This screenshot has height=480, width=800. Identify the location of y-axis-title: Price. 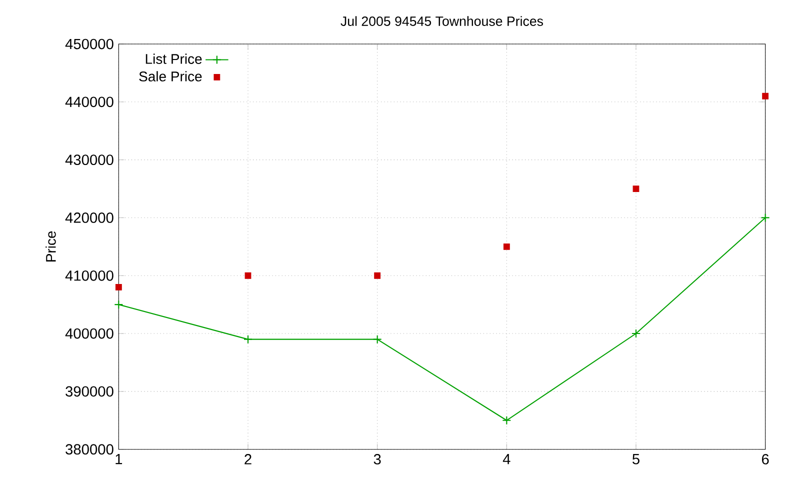
(51, 246).